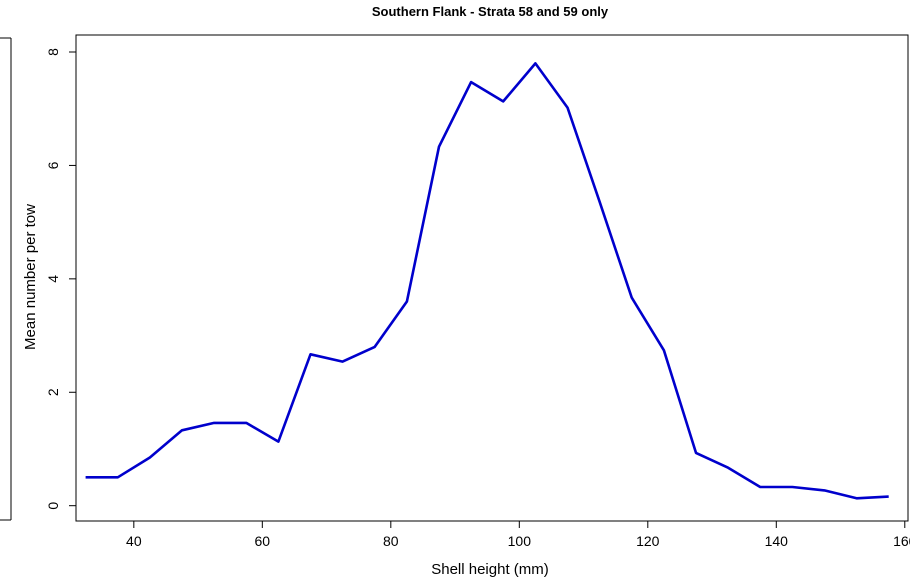 This screenshot has width=910, height=585. What do you see at coordinates (53, 392) in the screenshot?
I see `y-tick-label: 2` at bounding box center [53, 392].